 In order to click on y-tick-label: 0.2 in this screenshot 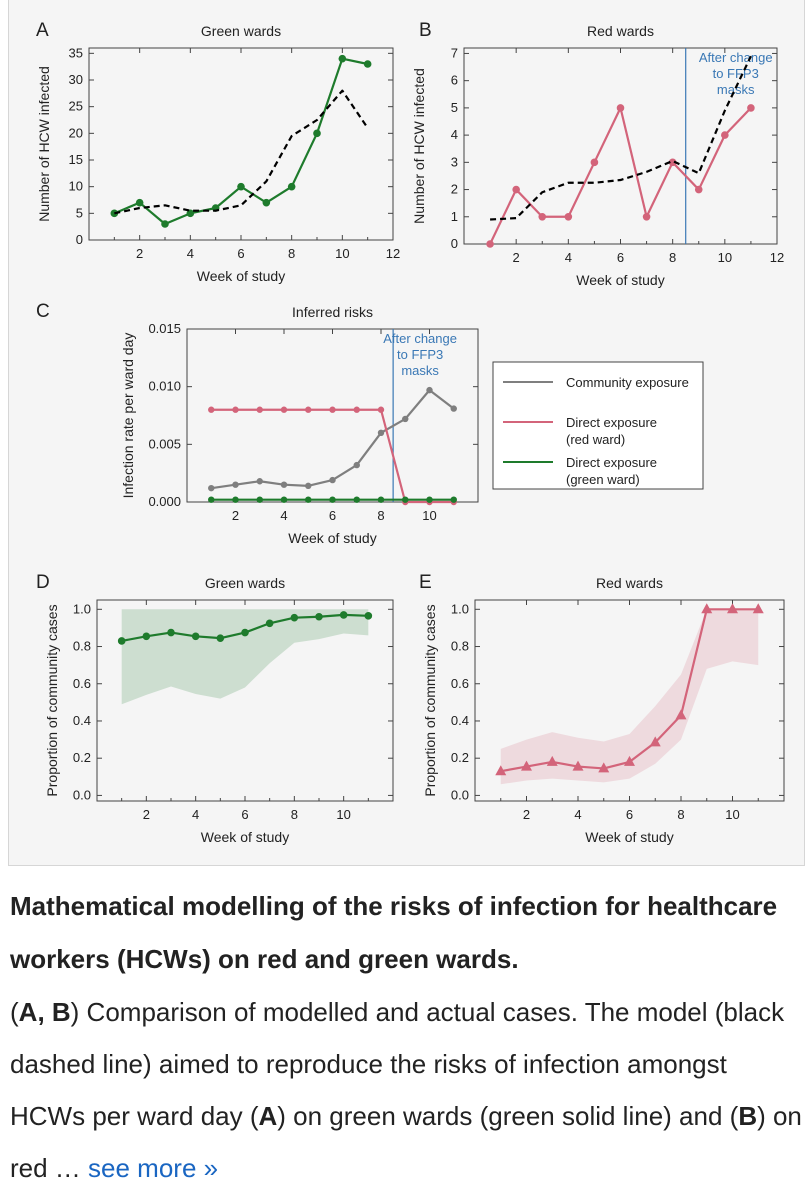, I will do `click(82, 757)`.